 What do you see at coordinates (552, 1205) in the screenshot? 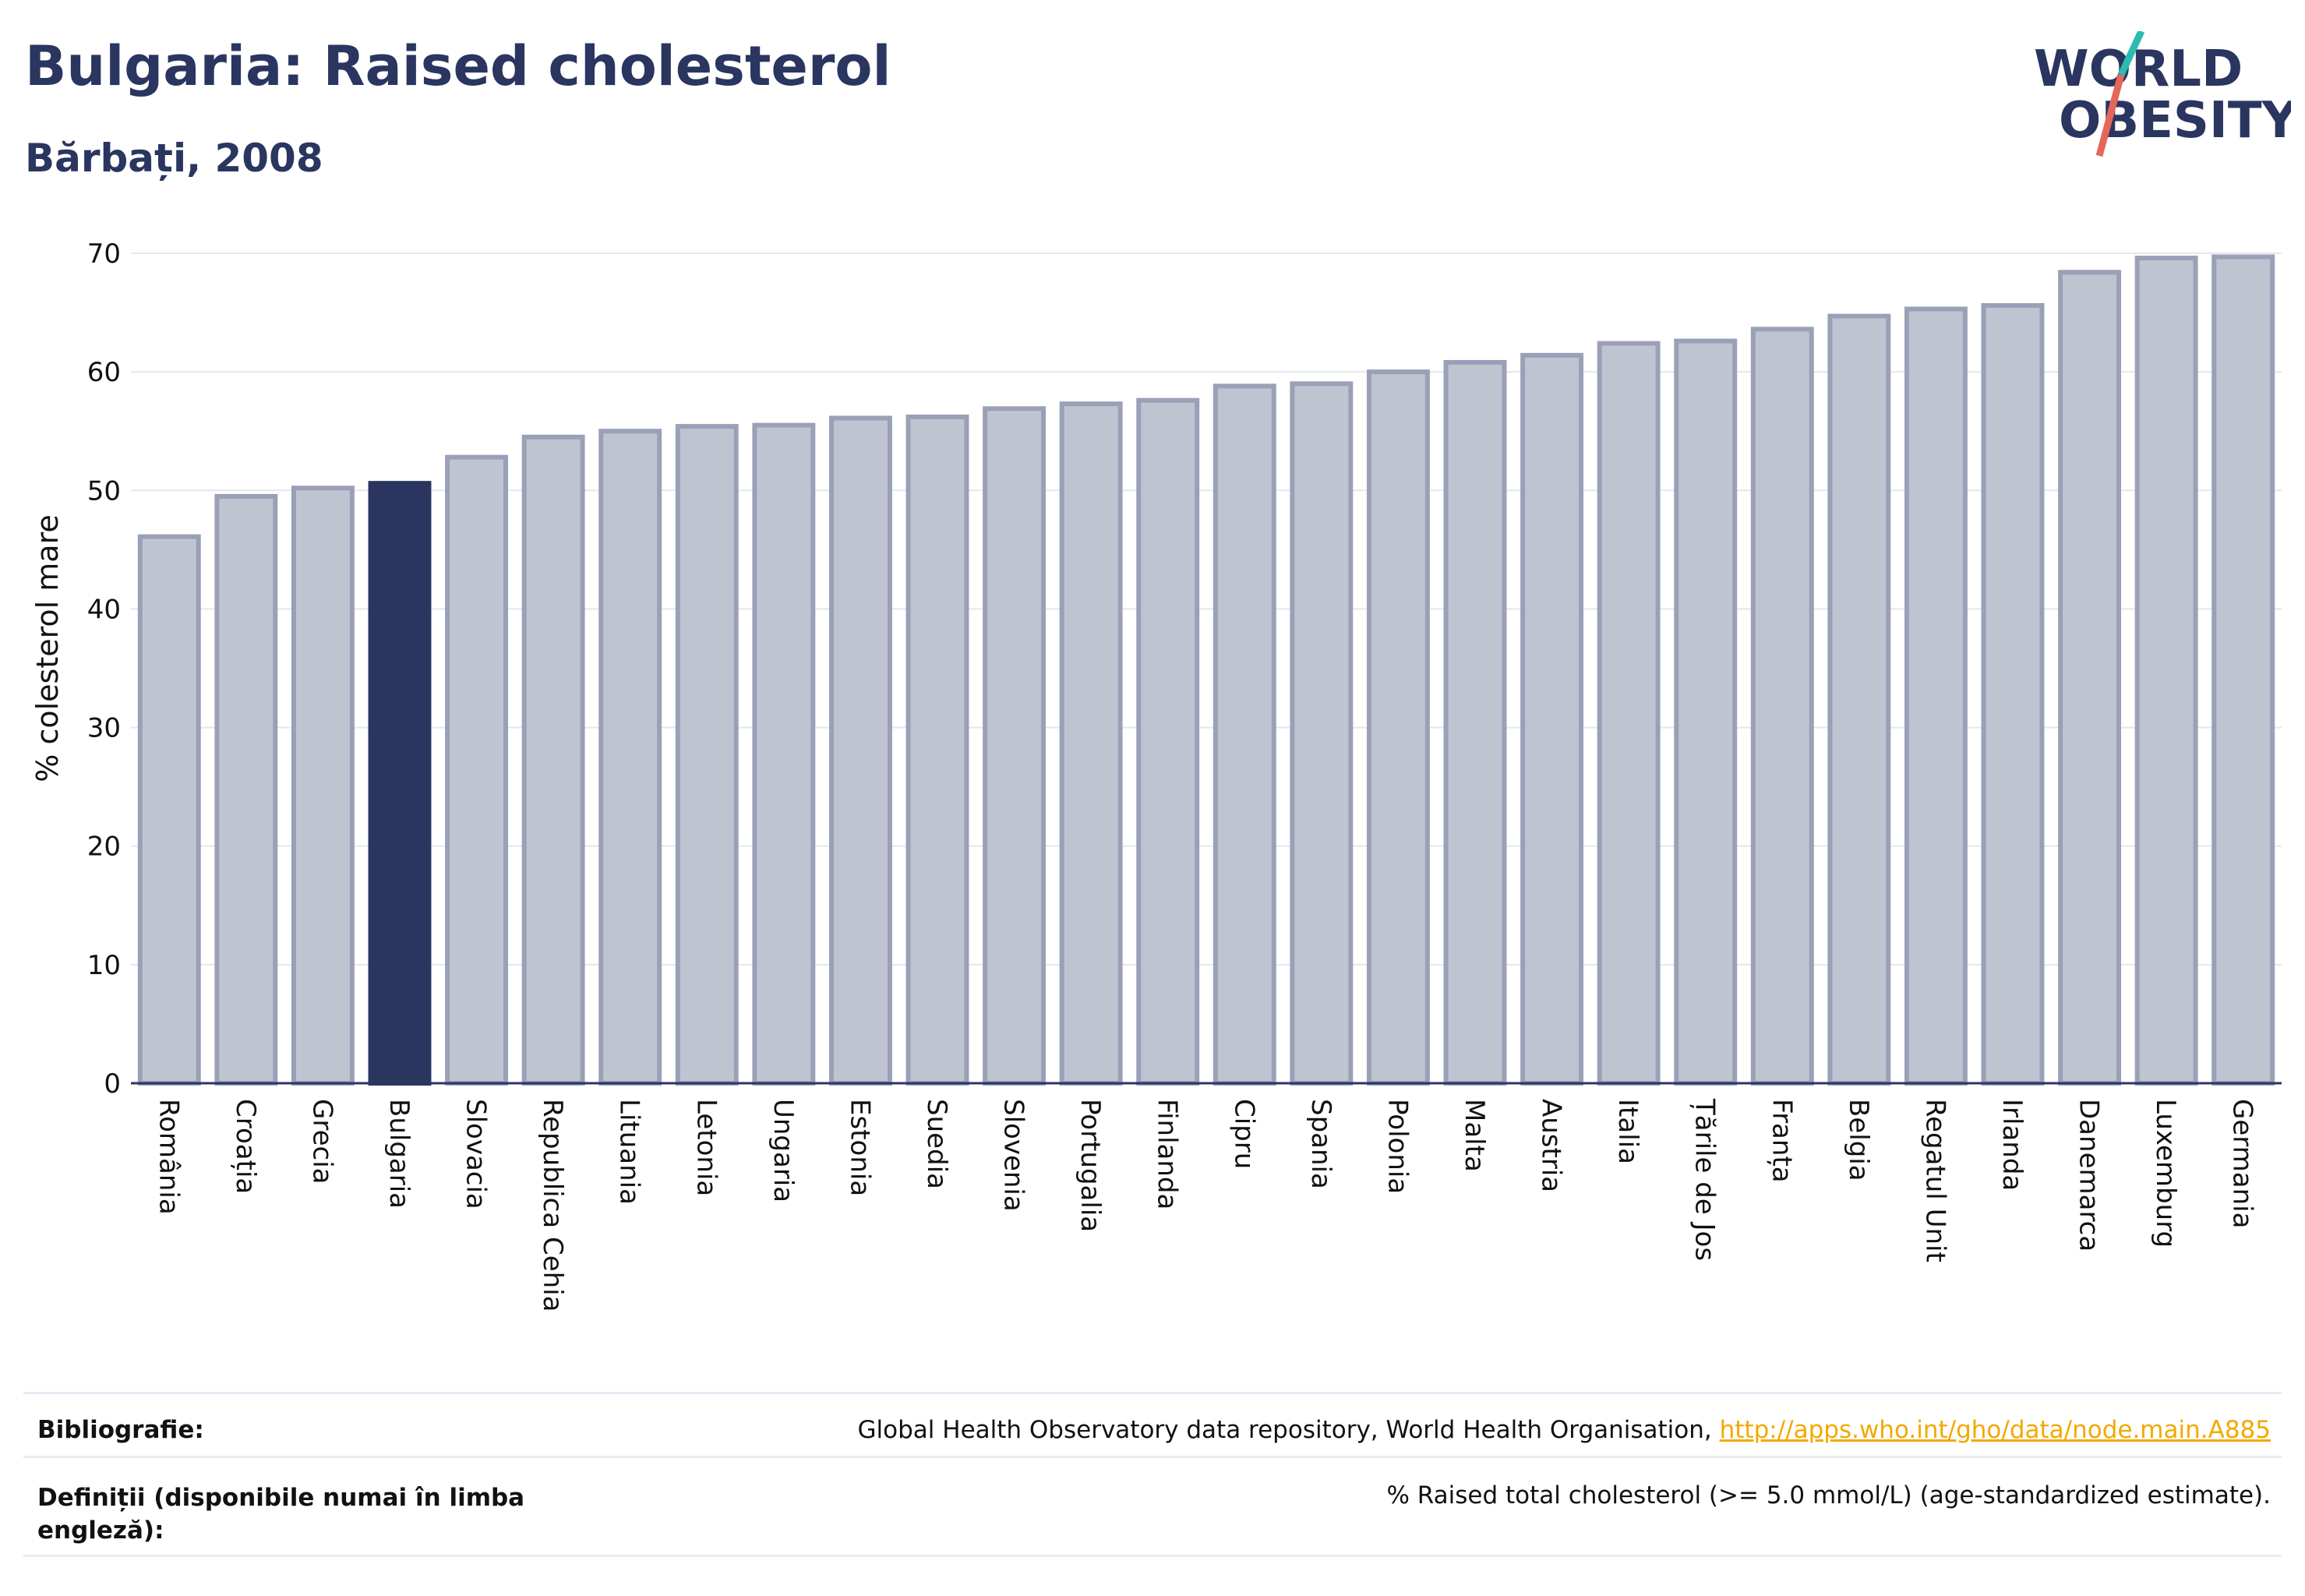
I see `x-tick-label: Republica Cehia` at bounding box center [552, 1205].